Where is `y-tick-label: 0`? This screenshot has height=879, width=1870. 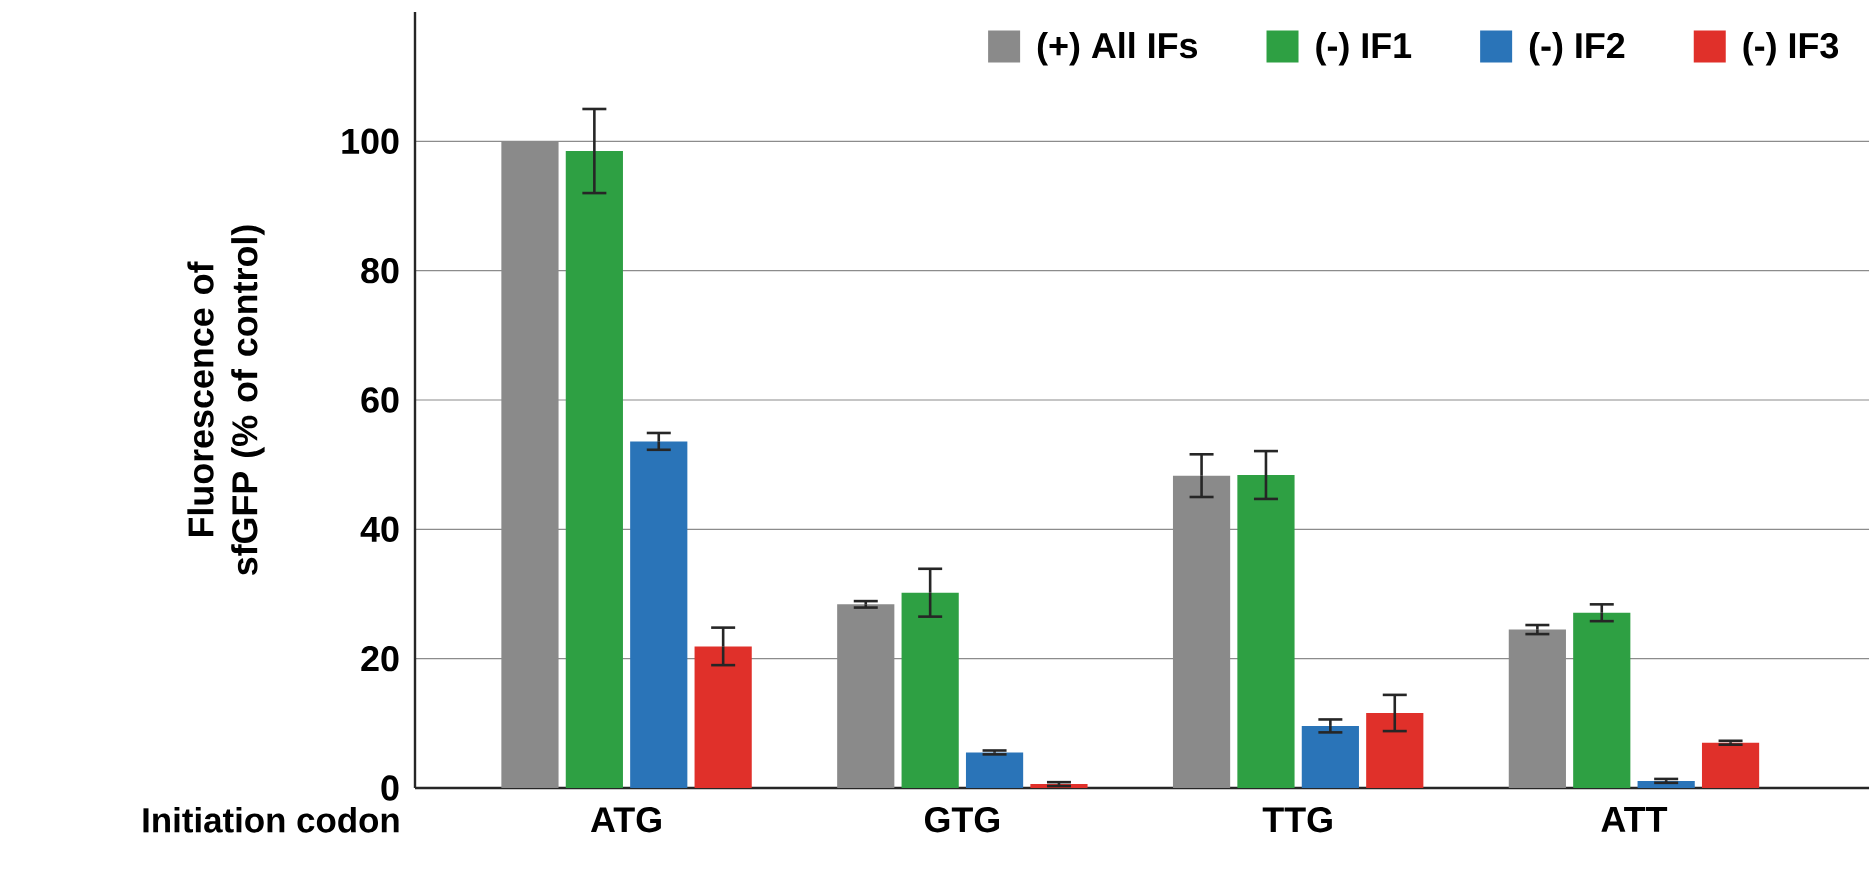 y-tick-label: 0 is located at coordinates (390, 788).